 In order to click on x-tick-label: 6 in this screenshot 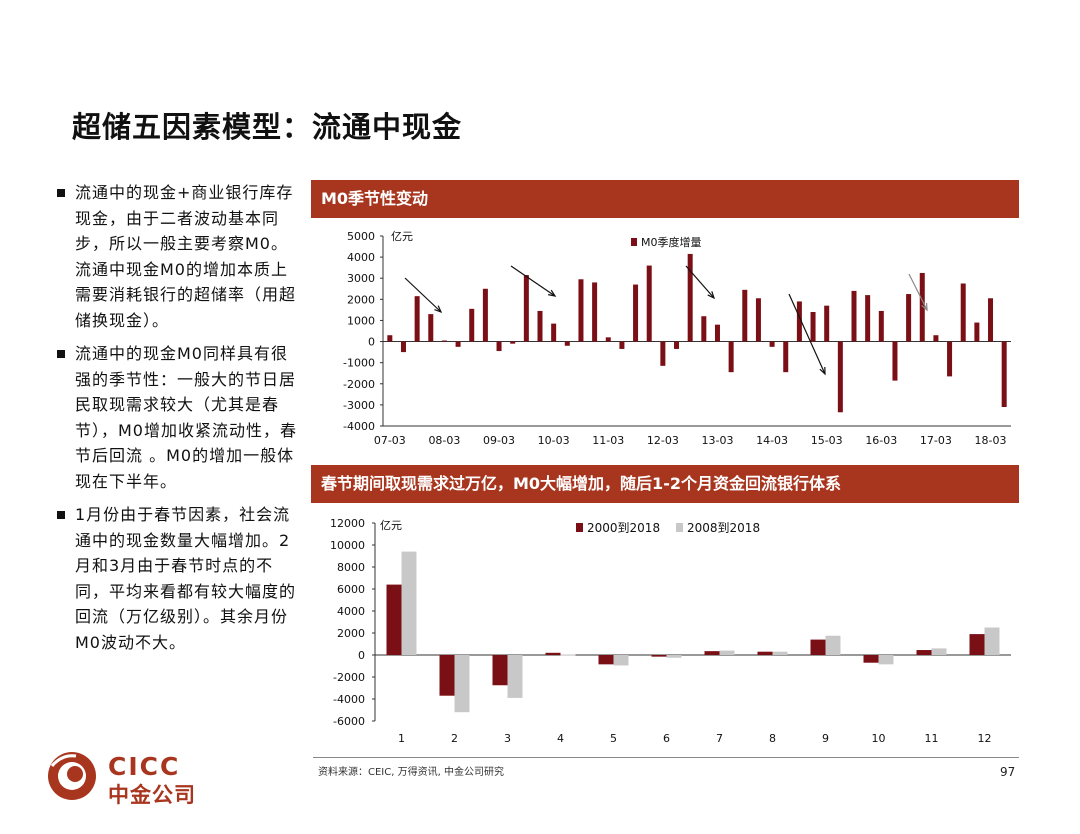, I will do `click(666, 738)`.